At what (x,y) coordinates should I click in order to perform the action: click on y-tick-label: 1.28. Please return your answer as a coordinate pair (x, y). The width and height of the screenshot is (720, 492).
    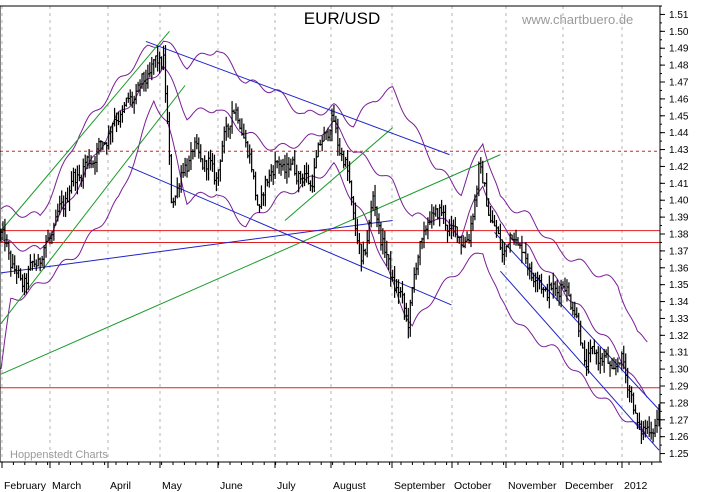
    Looking at the image, I should click on (679, 403).